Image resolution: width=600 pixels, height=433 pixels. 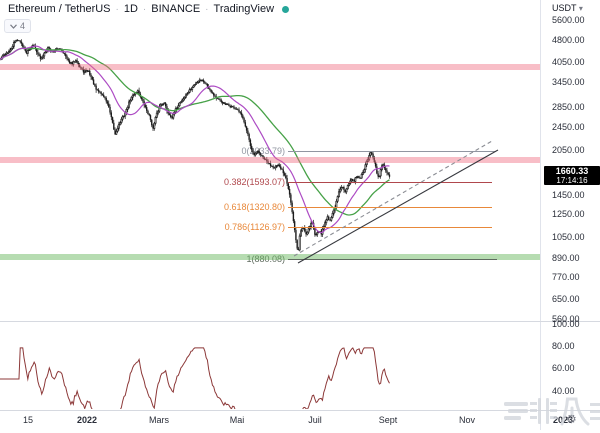 What do you see at coordinates (568, 19) in the screenshot?
I see `price-tick-label: 5600.00` at bounding box center [568, 19].